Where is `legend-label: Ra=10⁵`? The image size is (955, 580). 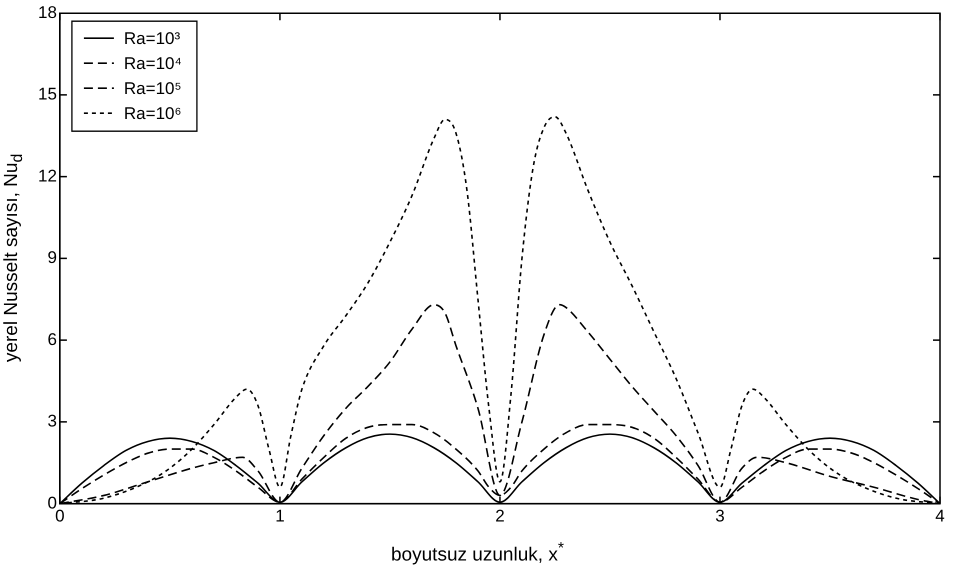
legend-label: Ra=10⁵ is located at coordinates (153, 88).